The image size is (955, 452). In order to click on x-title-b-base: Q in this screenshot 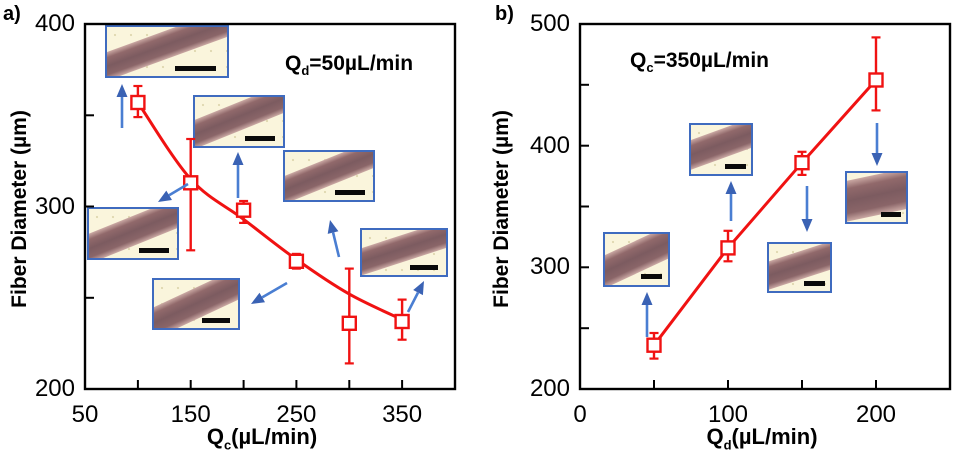, I will do `click(715, 436)`.